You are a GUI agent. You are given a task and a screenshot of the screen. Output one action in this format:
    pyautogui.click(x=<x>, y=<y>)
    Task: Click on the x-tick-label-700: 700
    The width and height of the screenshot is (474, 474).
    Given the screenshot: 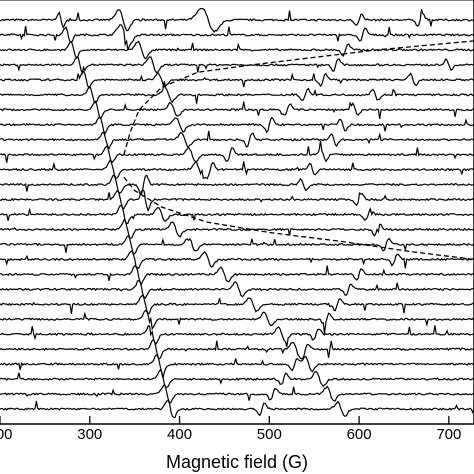 What is the action you would take?
    pyautogui.click(x=448, y=434)
    